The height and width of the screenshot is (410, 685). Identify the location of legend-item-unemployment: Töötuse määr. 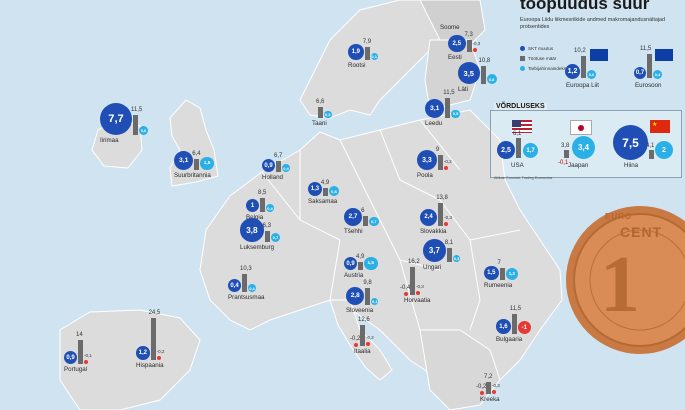
(538, 58).